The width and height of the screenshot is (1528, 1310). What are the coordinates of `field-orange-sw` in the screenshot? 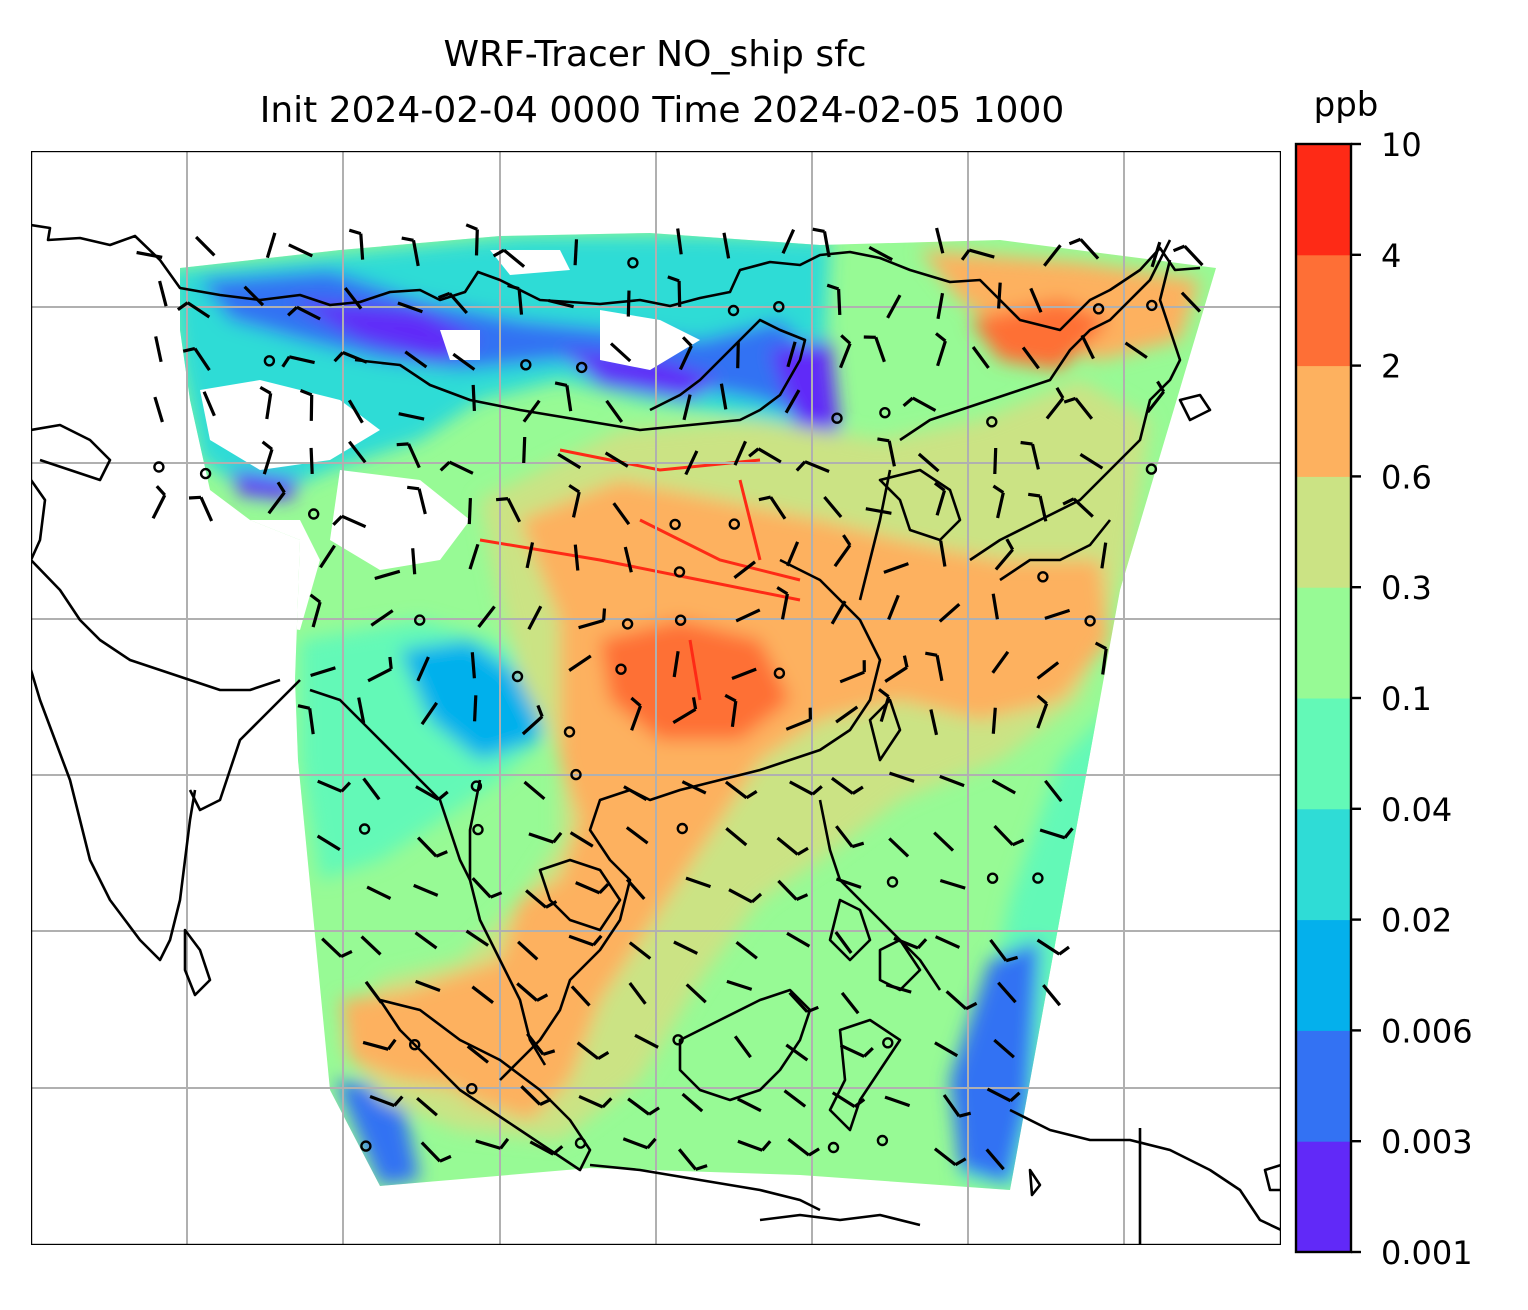 It's located at (420, 1040).